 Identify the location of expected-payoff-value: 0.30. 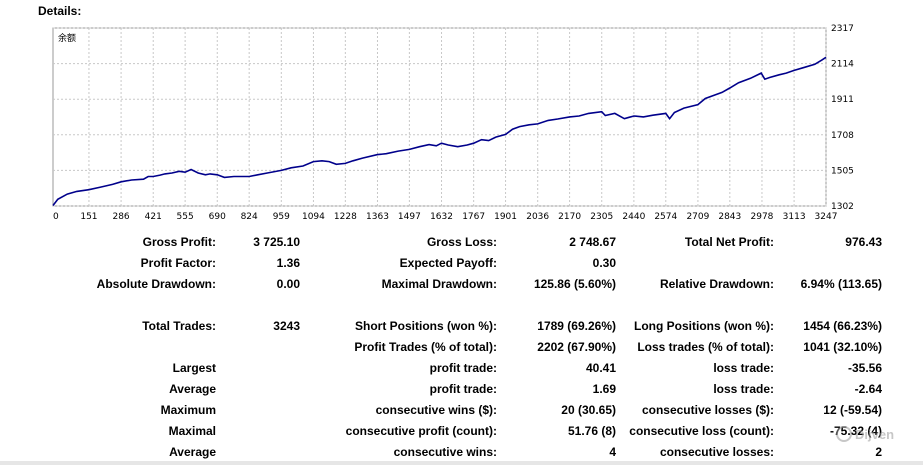
(604, 263).